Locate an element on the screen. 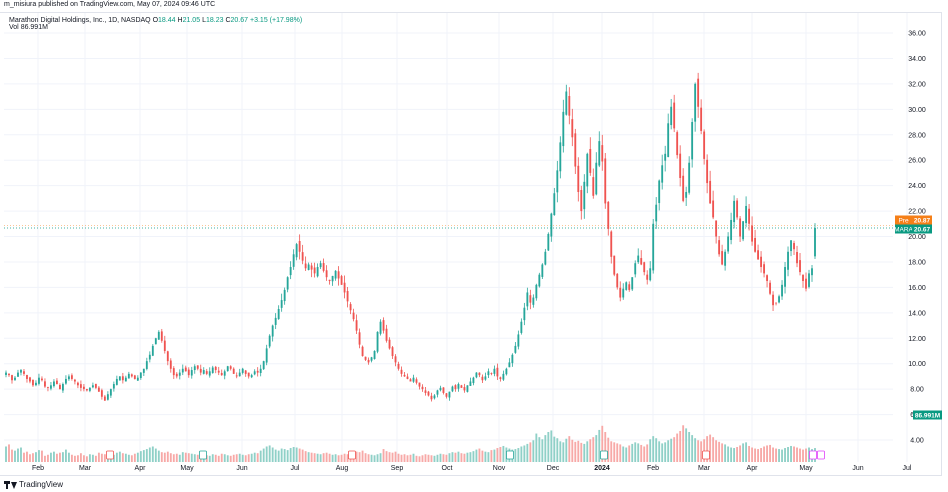  legend-close-value: 20.67 is located at coordinates (239, 20).